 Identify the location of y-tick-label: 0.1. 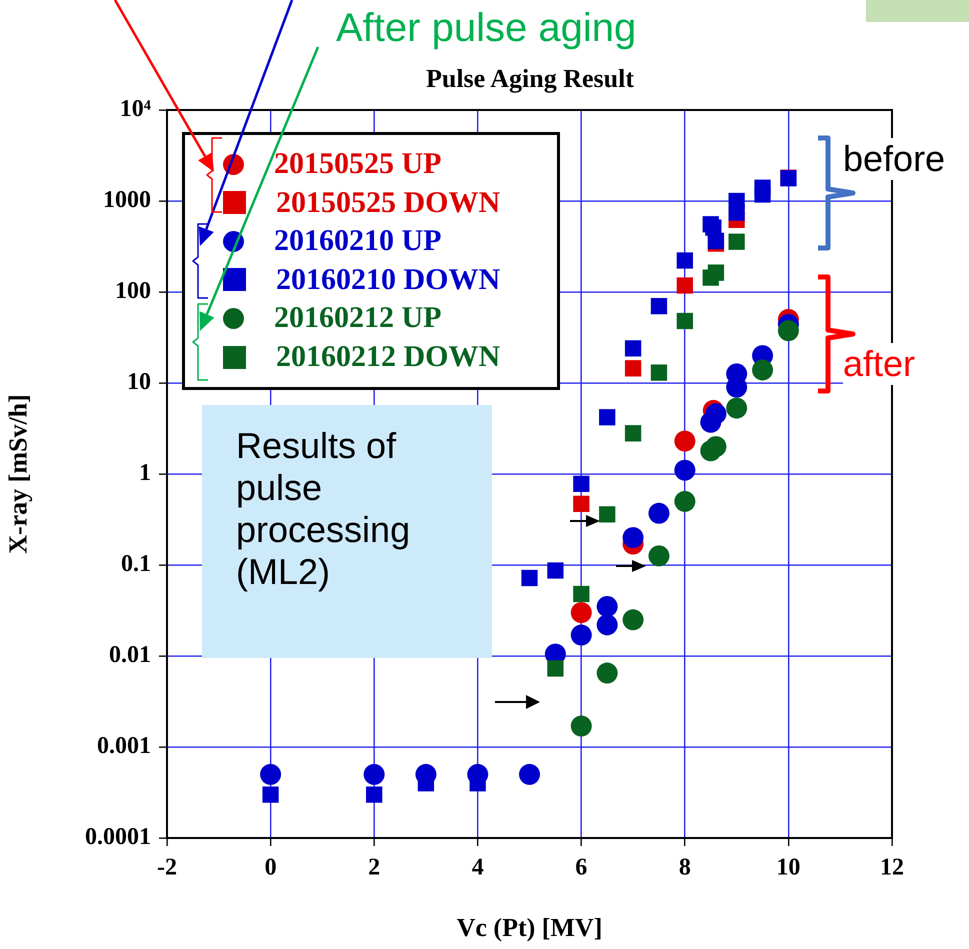
(136, 564).